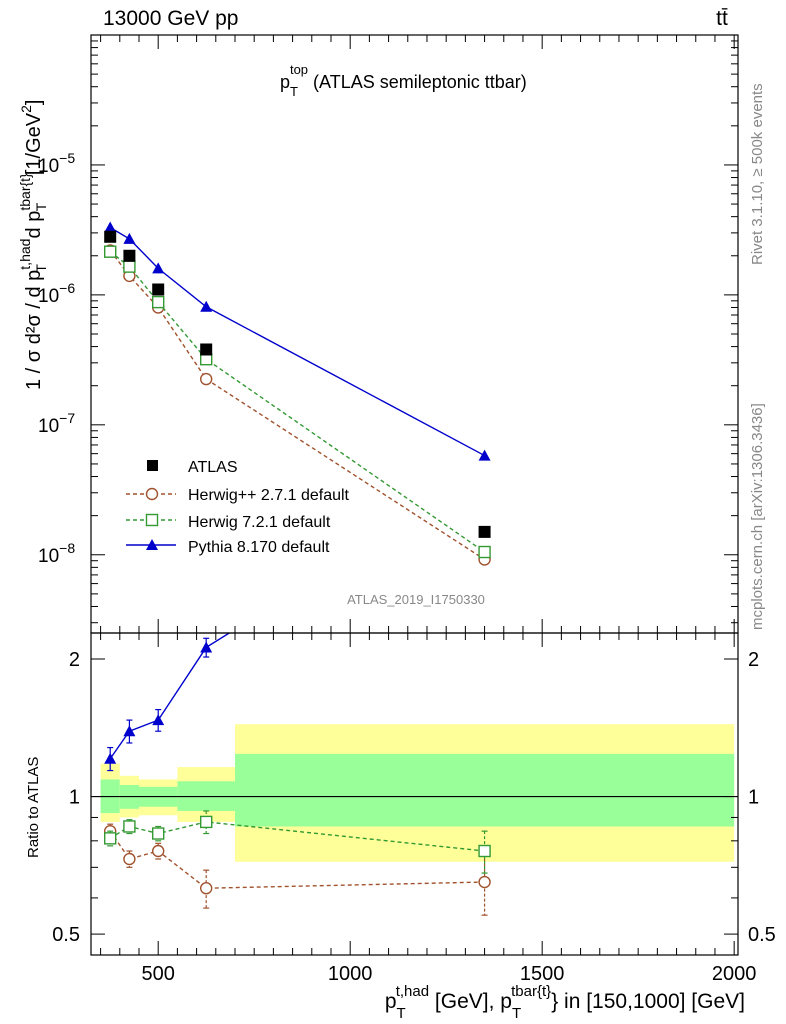 This screenshot has width=786, height=1024. I want to click on legend-atlas-label: ATLAS, so click(213, 467).